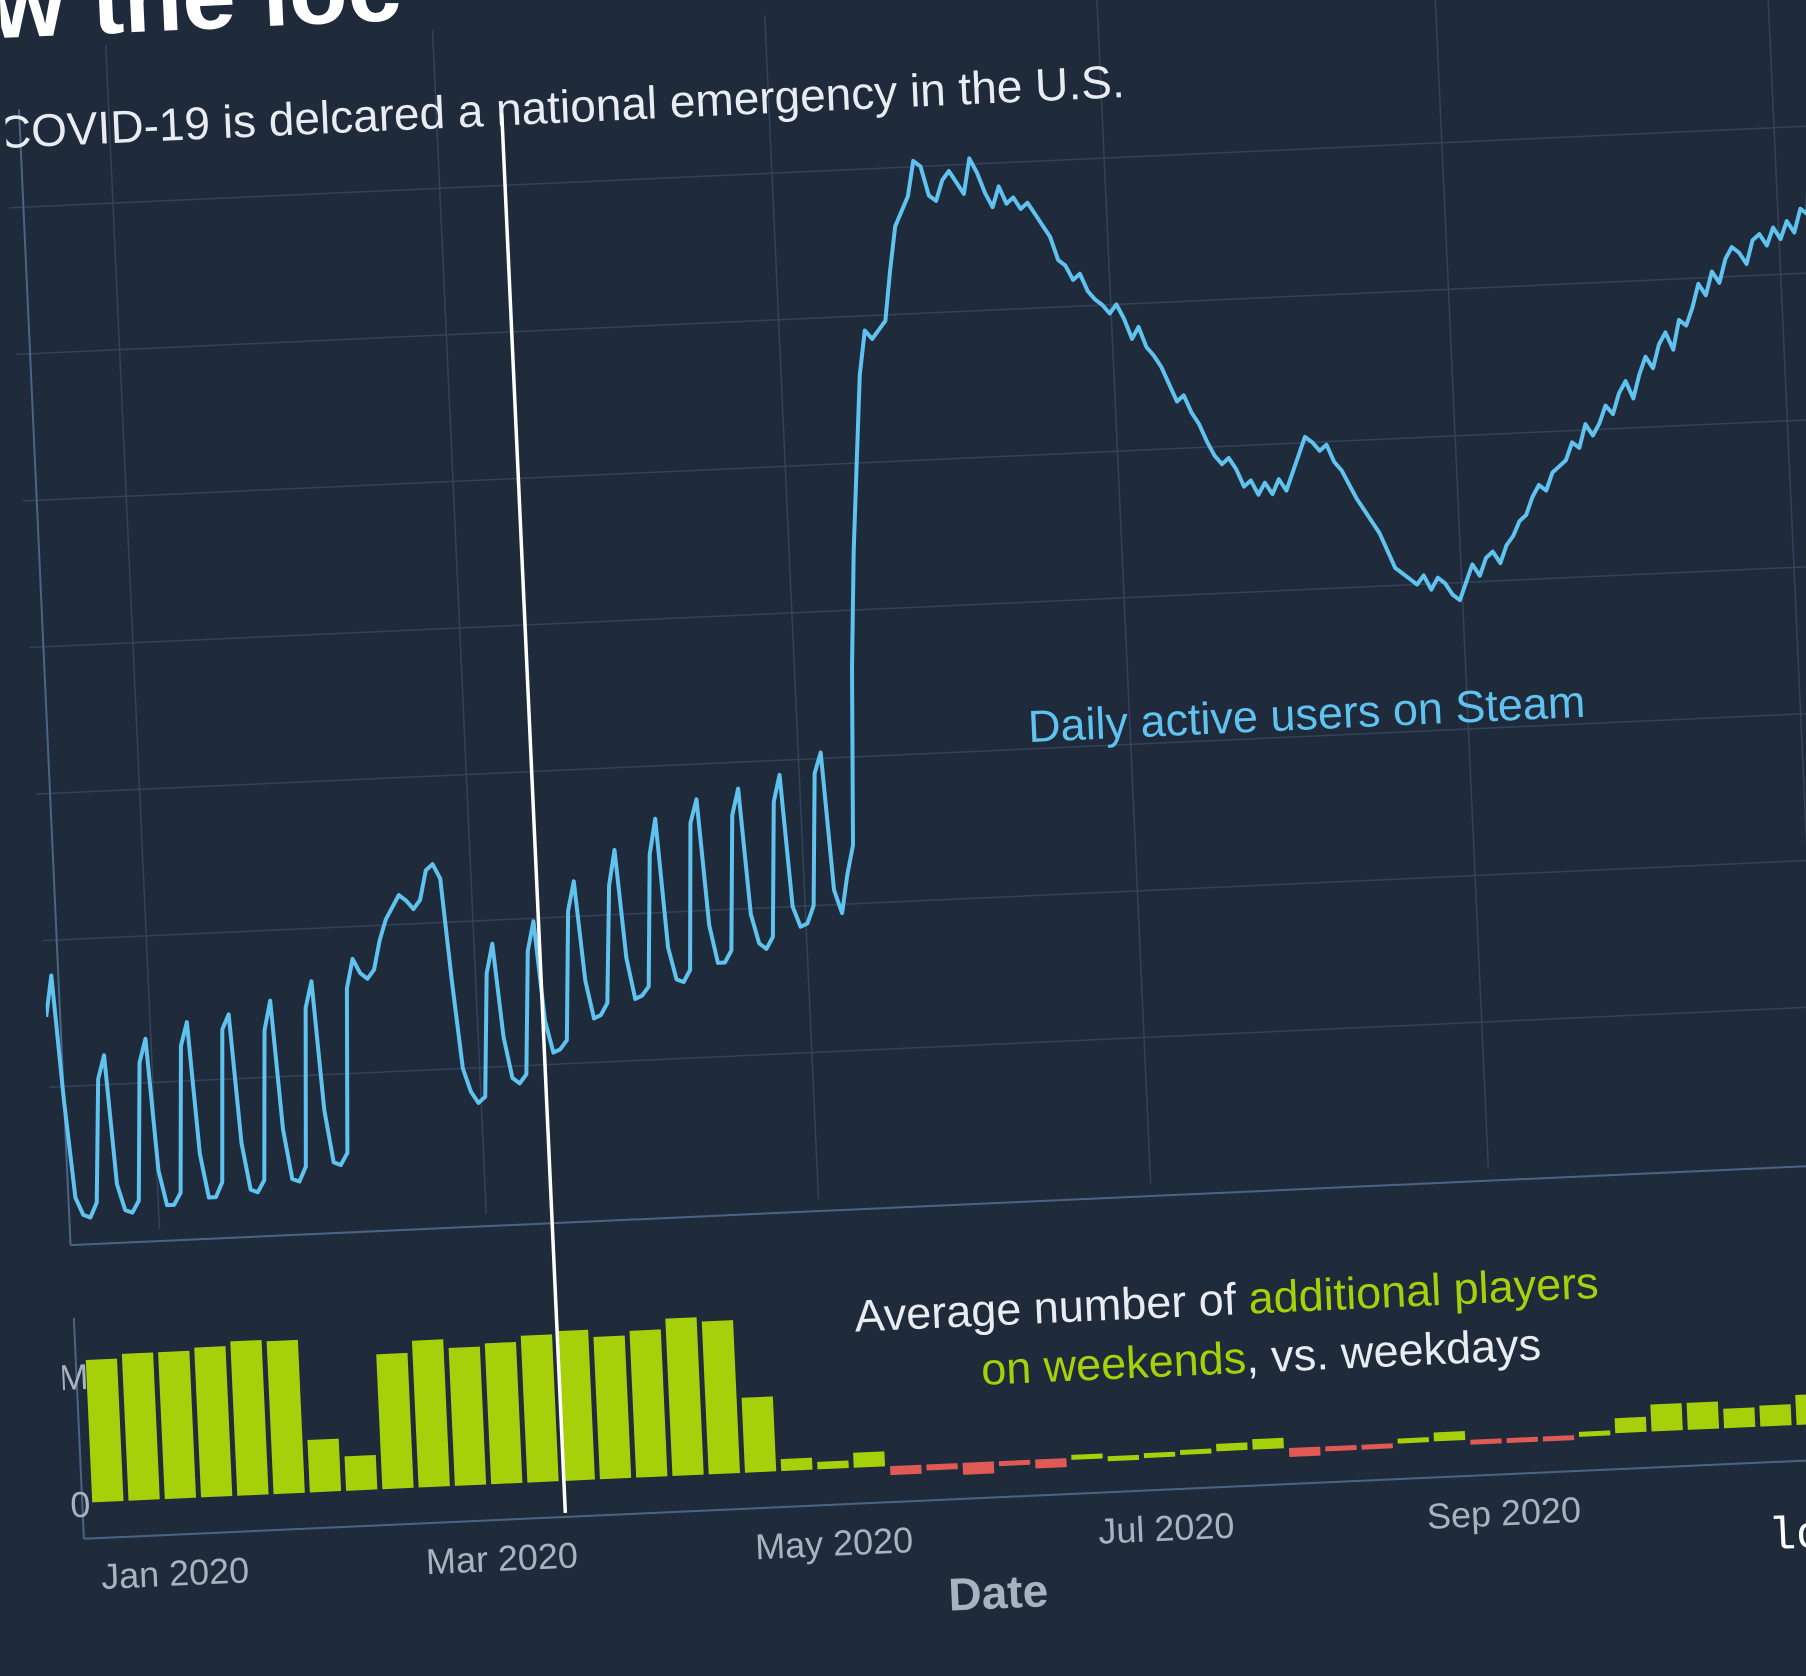 Image resolution: width=1806 pixels, height=1676 pixels. I want to click on line-chart-x-axis, so click(938, 1204).